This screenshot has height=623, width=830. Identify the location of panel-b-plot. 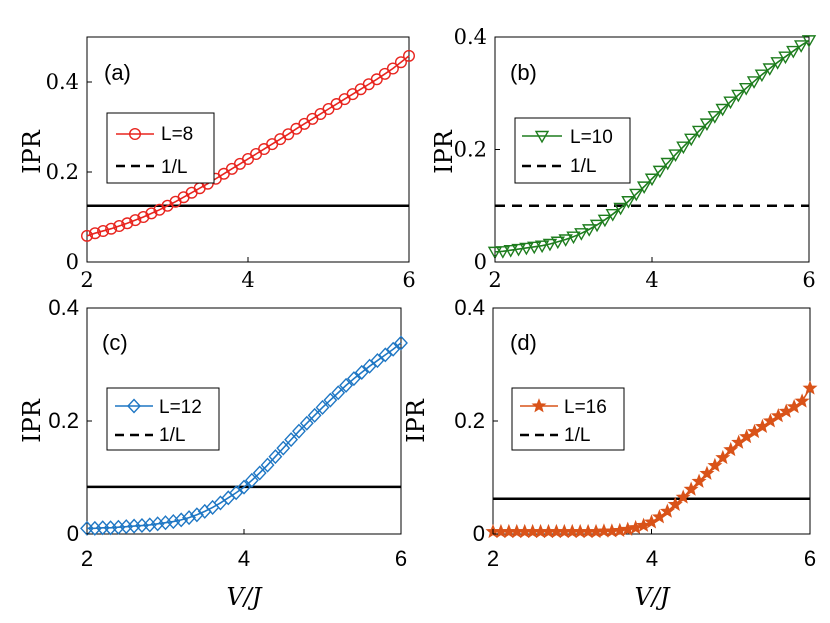
(652, 147).